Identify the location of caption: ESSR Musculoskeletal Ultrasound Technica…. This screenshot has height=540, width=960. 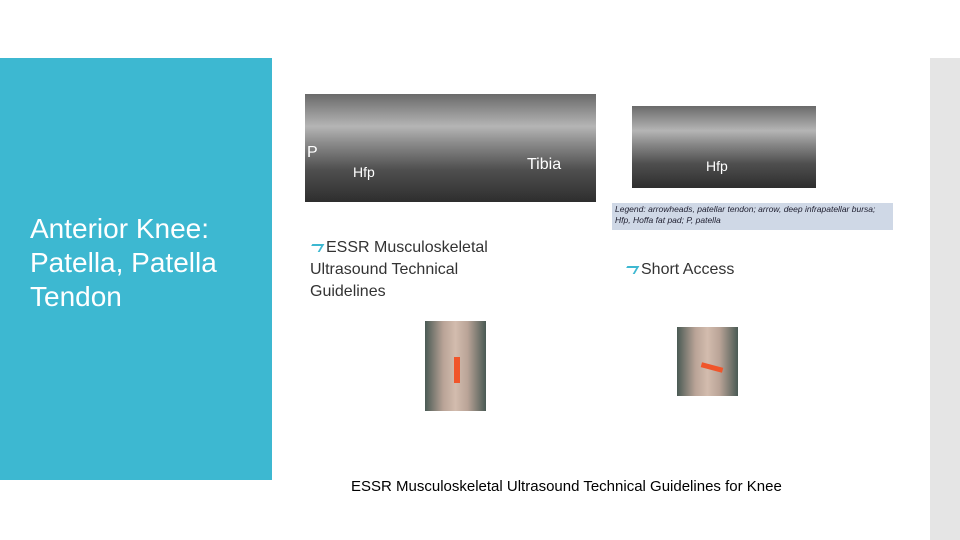
(566, 486).